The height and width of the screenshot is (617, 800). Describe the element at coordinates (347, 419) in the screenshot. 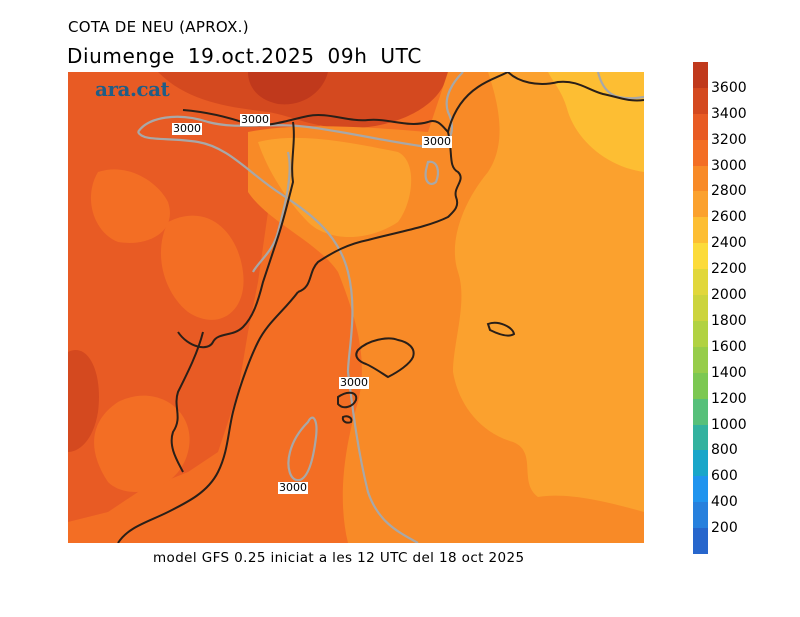

I see `island-formentera` at that location.